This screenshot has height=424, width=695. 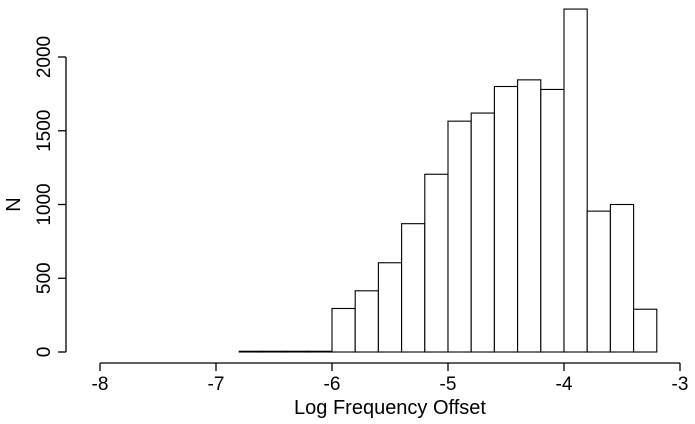 I want to click on x-axis-label: Log Frequency Offset, so click(x=390, y=408).